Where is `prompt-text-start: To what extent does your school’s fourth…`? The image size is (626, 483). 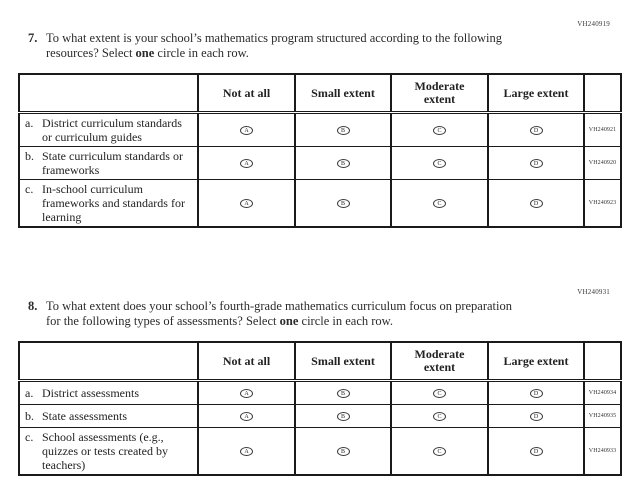 prompt-text-start: To what extent does your school’s fourth… is located at coordinates (279, 313).